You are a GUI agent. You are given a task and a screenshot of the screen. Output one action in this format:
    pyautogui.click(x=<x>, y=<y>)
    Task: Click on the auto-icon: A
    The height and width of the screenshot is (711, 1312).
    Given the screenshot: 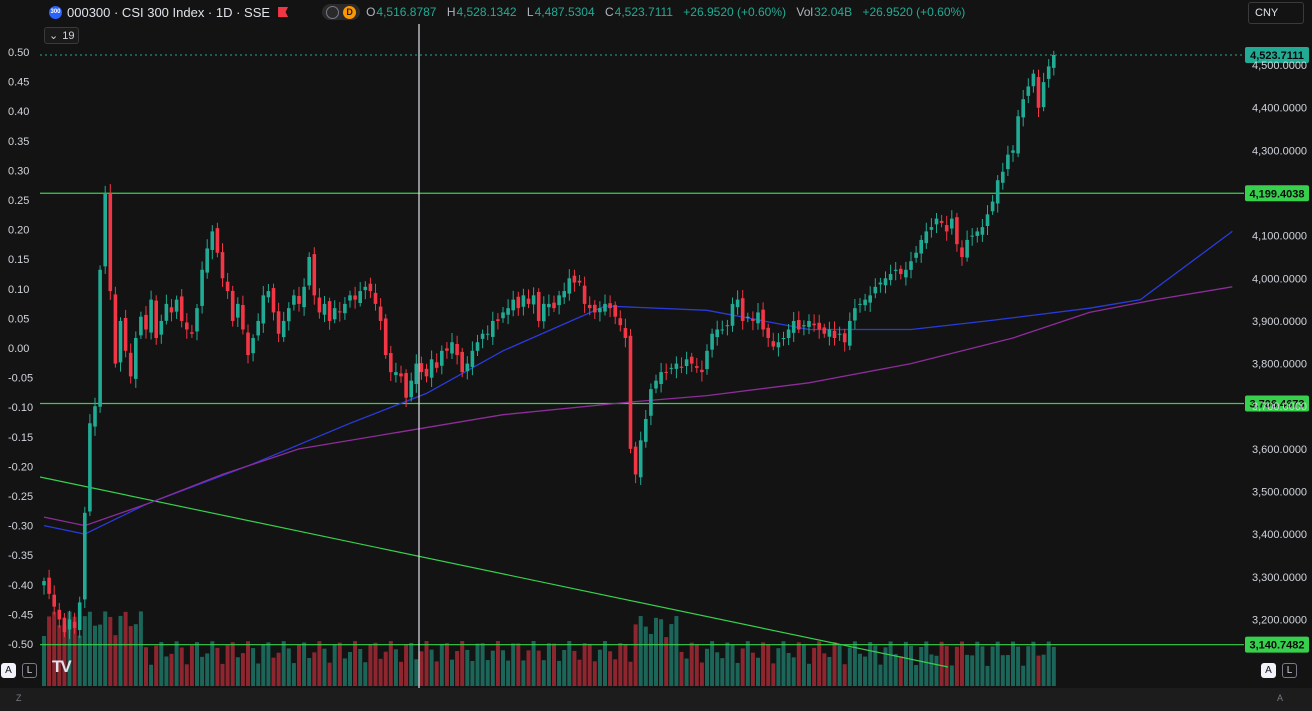 What is the action you would take?
    pyautogui.click(x=1280, y=698)
    